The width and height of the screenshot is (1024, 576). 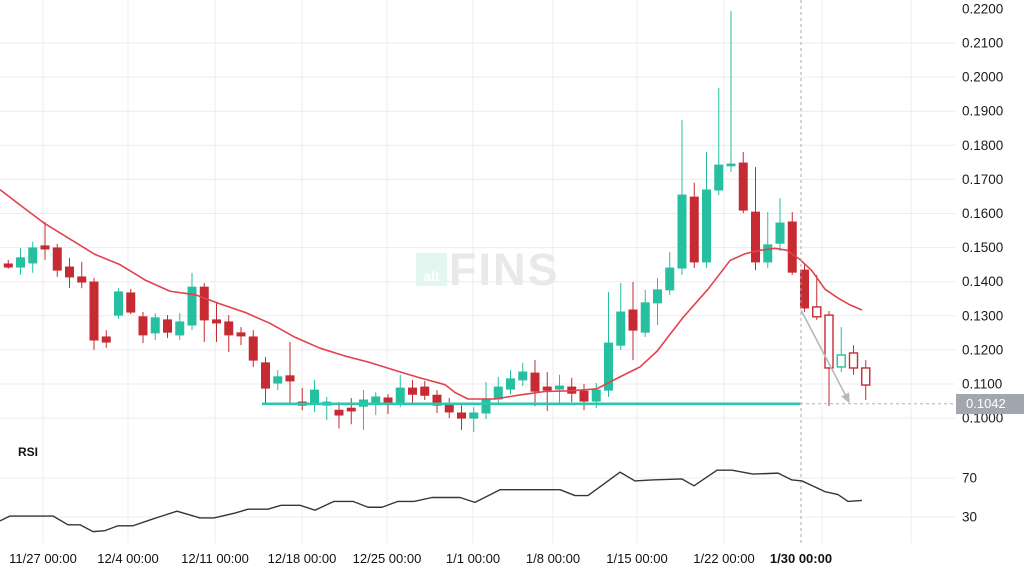 I want to click on time-tick-label: 1/22 00:00, so click(x=723, y=558).